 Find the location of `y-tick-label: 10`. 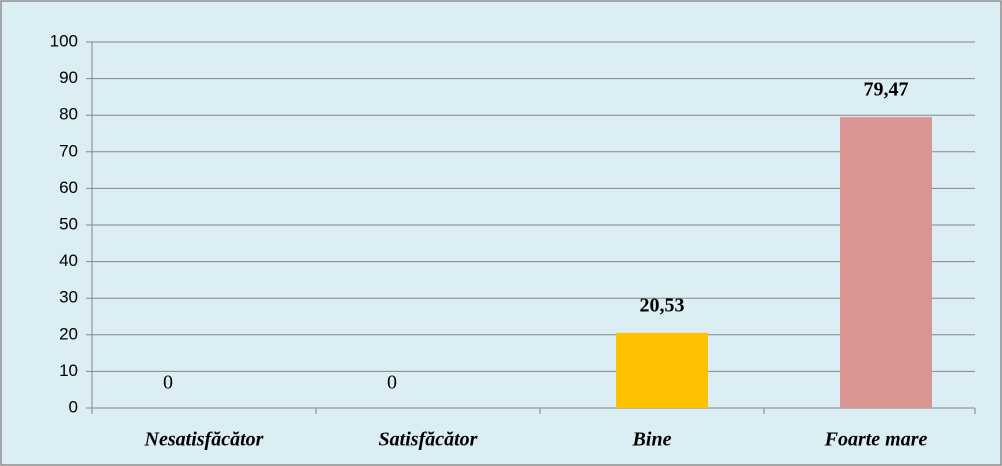

y-tick-label: 10 is located at coordinates (68, 370).